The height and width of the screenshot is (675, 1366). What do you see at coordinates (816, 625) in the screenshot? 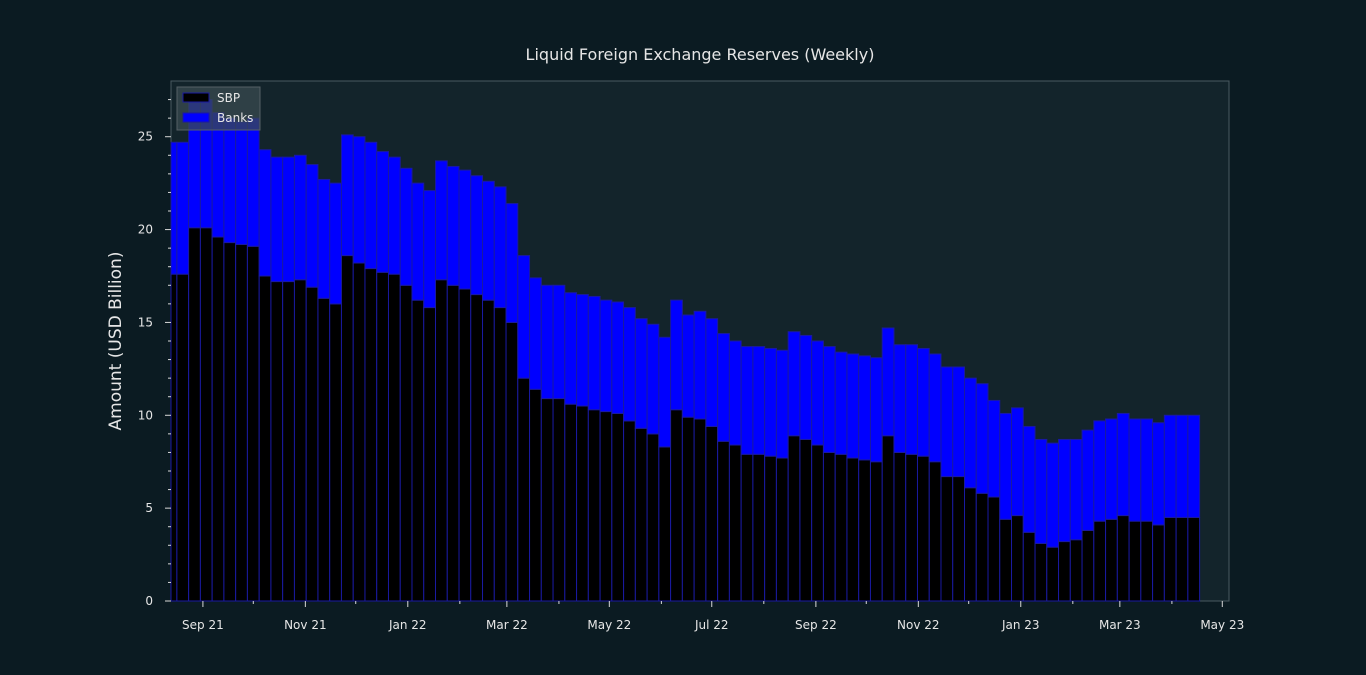
I see `x-tick-label: Sep 22` at bounding box center [816, 625].